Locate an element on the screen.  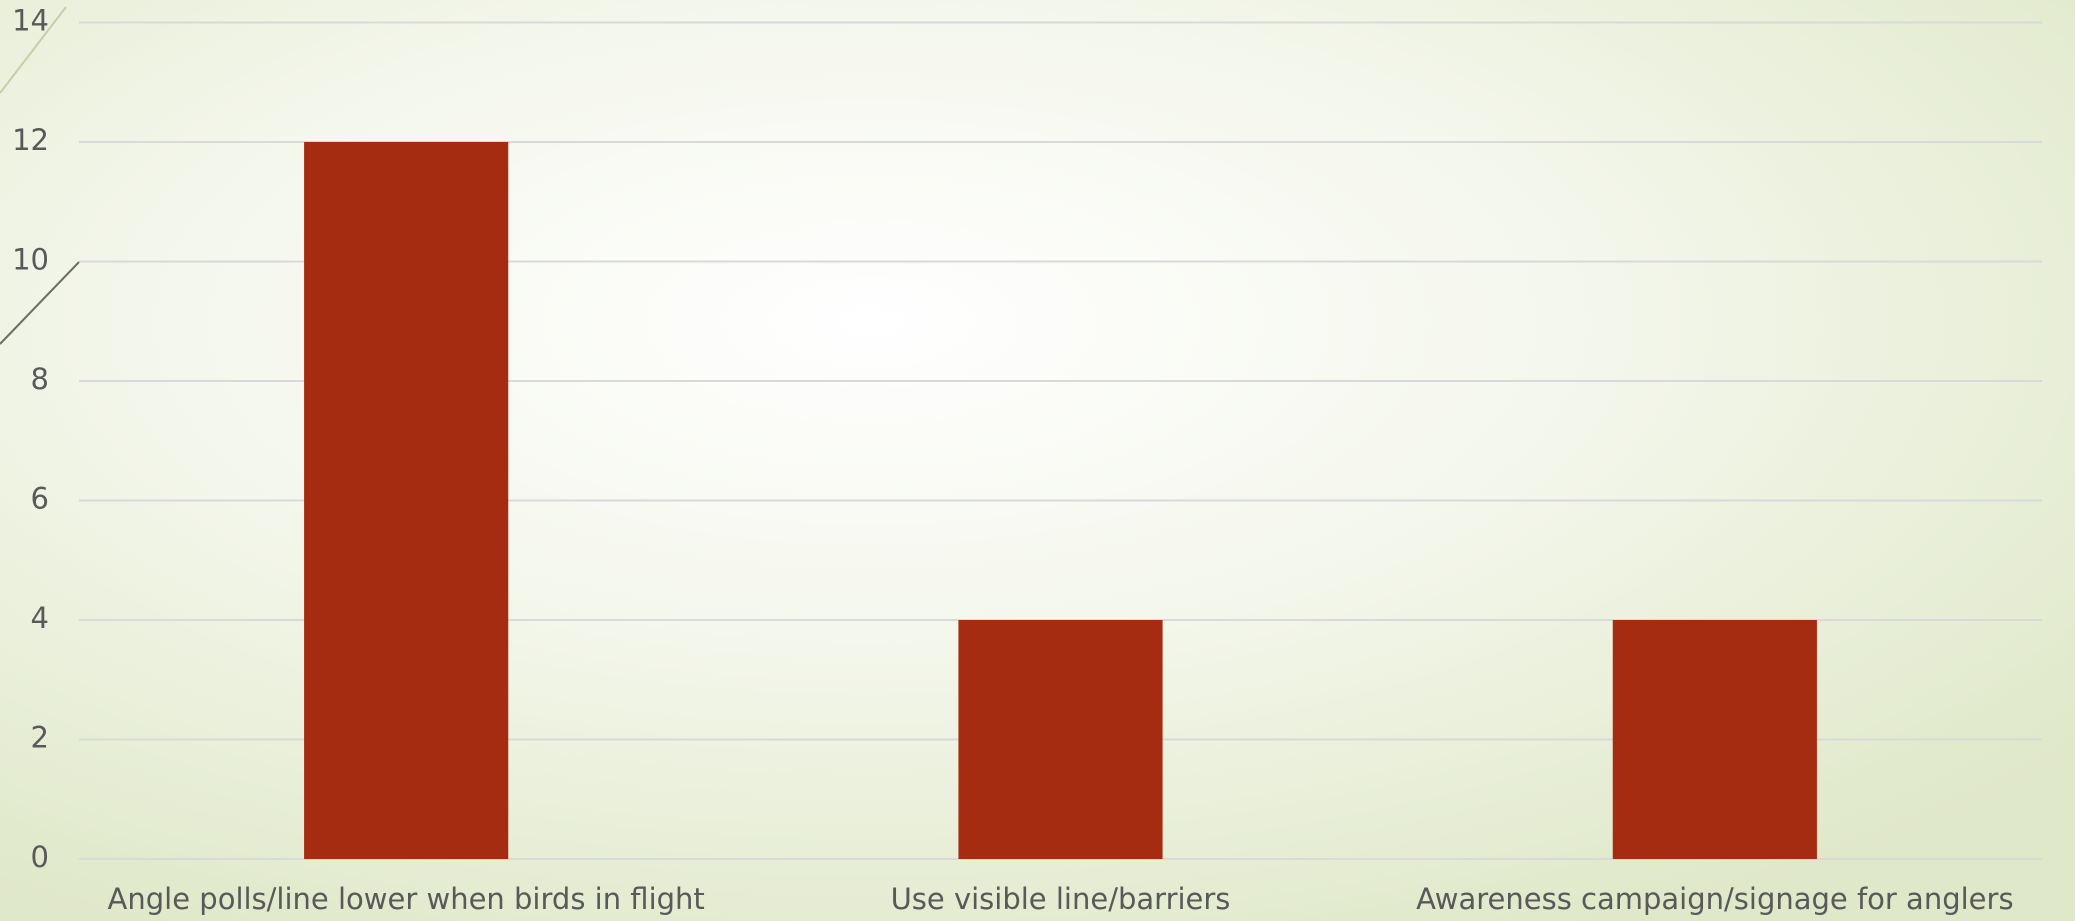
x-tick-label: Use visible line/barriers is located at coordinates (1061, 899).